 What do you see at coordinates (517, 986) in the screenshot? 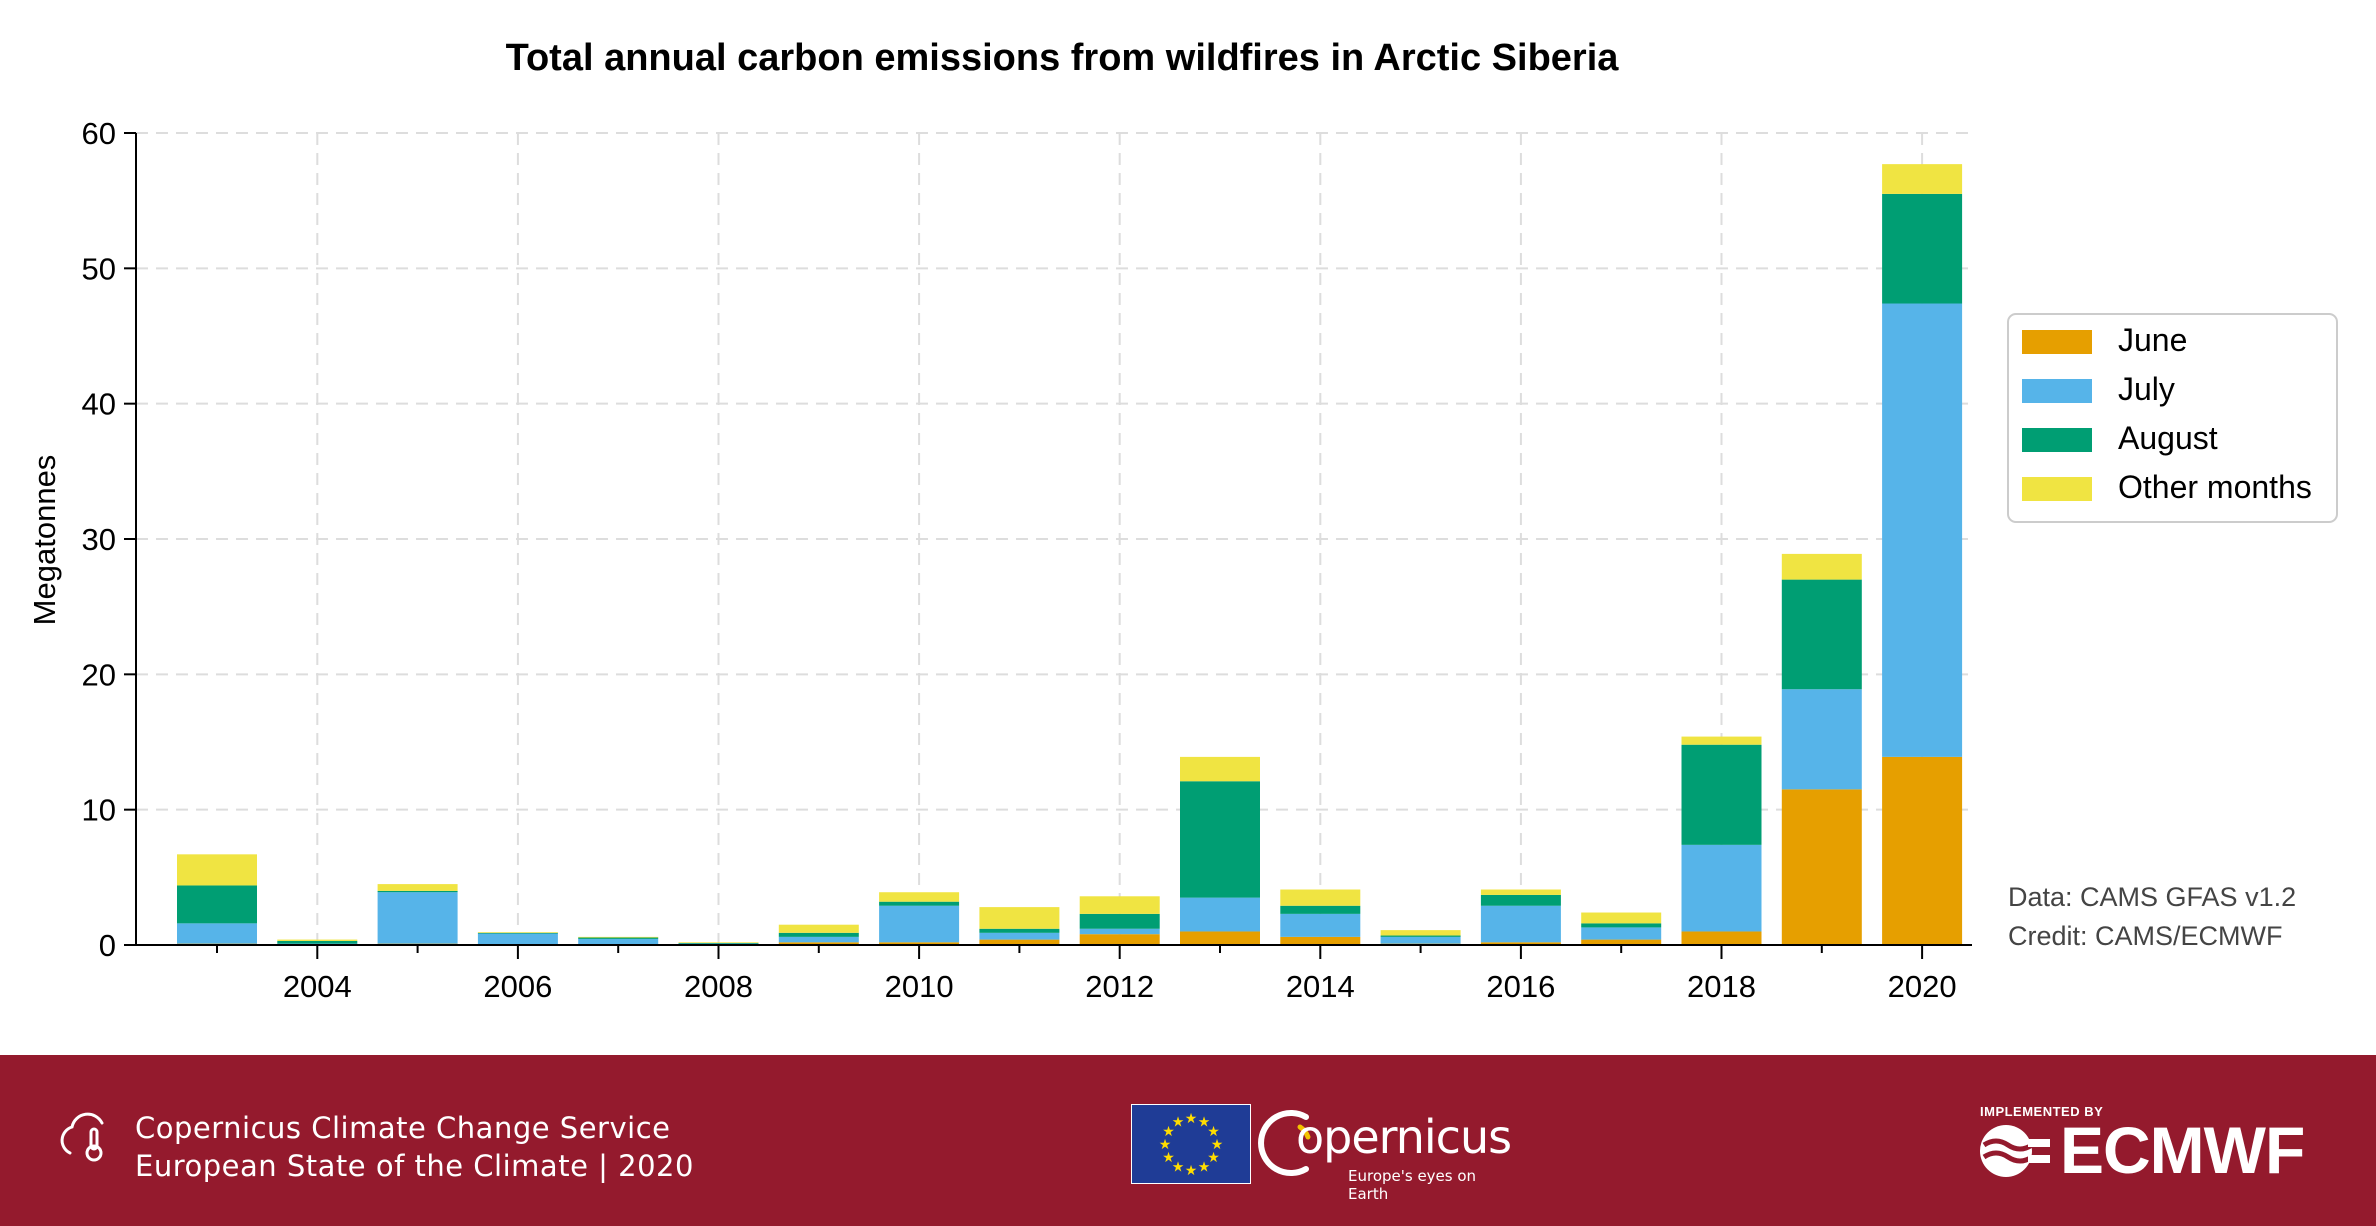
I see `x-tick-label: 2006` at bounding box center [517, 986].